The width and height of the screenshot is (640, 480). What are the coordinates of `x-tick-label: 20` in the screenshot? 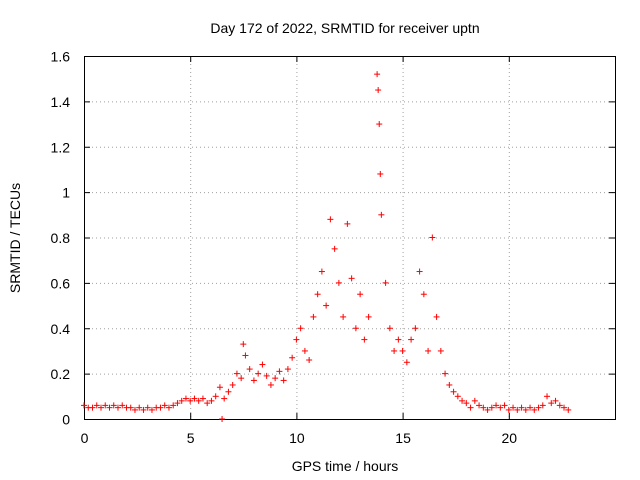 It's located at (510, 438).